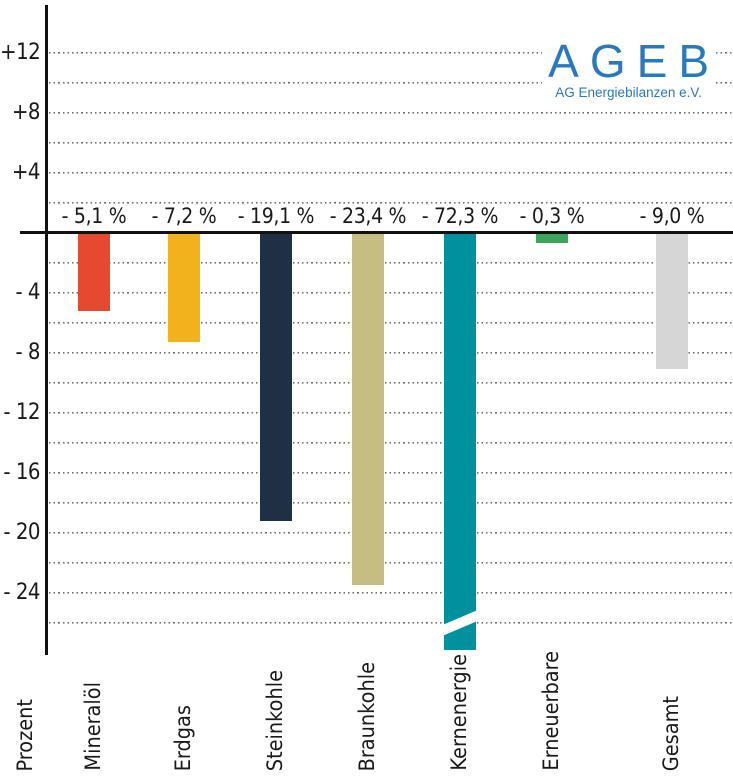 This screenshot has width=733, height=777. Describe the element at coordinates (26, 112) in the screenshot. I see `y-tick-label: +8` at that location.